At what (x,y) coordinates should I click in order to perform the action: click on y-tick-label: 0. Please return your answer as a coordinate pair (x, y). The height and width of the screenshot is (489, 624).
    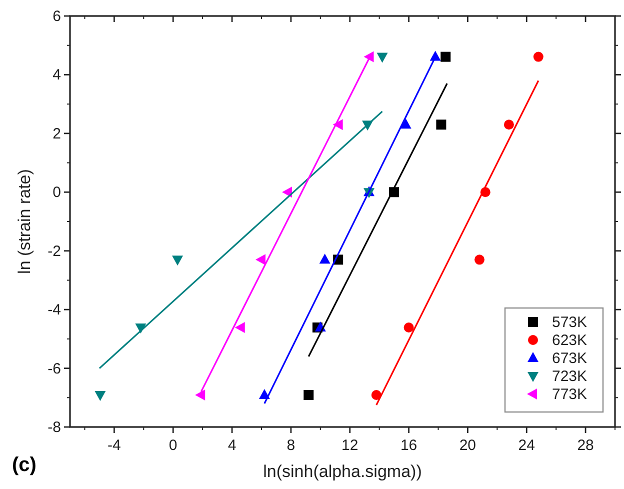
    Looking at the image, I should click on (56, 193).